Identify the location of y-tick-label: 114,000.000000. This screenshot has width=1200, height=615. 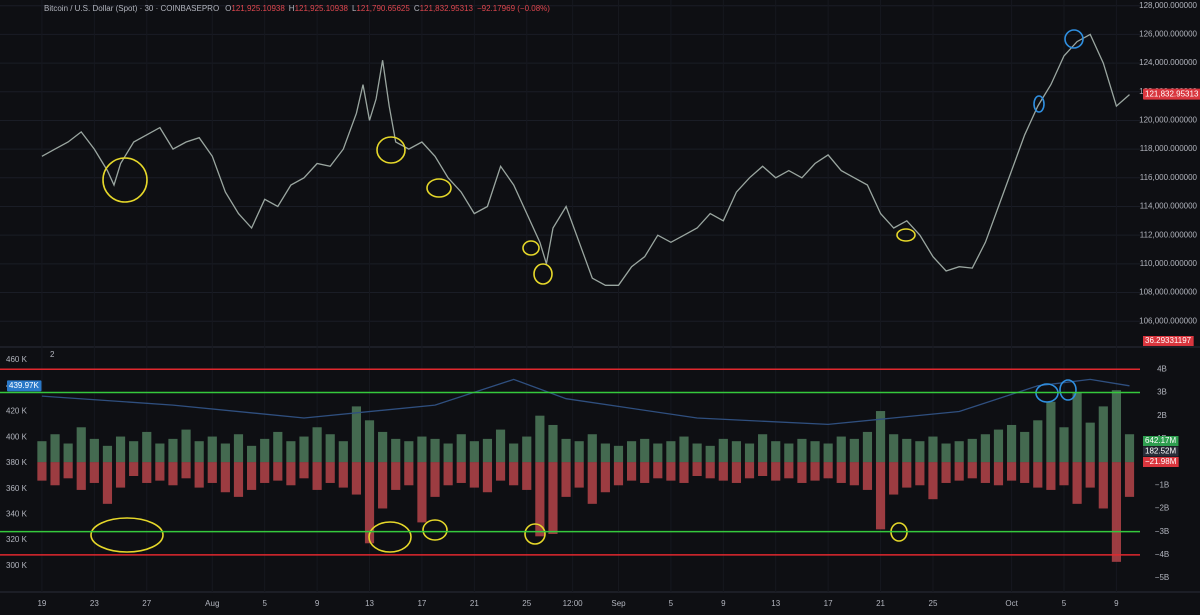
(1169, 206).